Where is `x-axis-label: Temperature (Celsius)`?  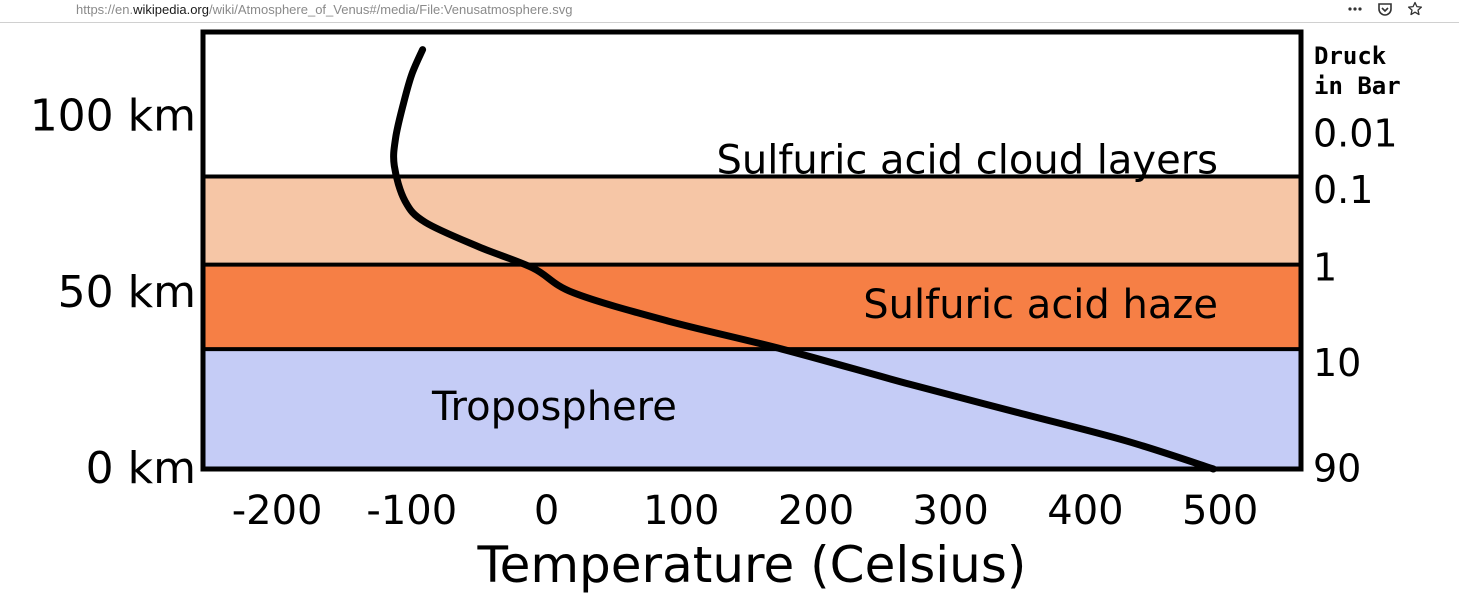
x-axis-label: Temperature (Celsius) is located at coordinates (752, 565).